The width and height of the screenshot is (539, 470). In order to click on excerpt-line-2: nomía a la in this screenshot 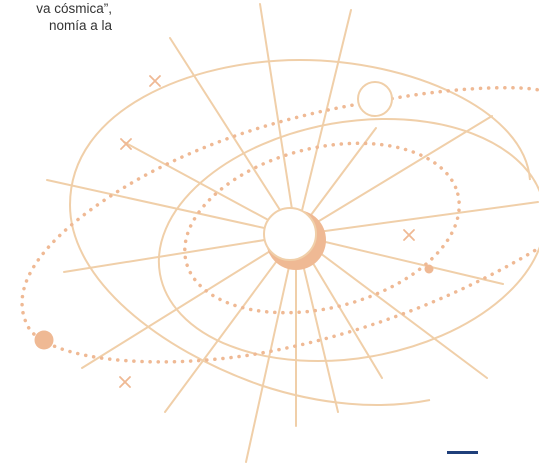, I will do `click(80, 25)`.